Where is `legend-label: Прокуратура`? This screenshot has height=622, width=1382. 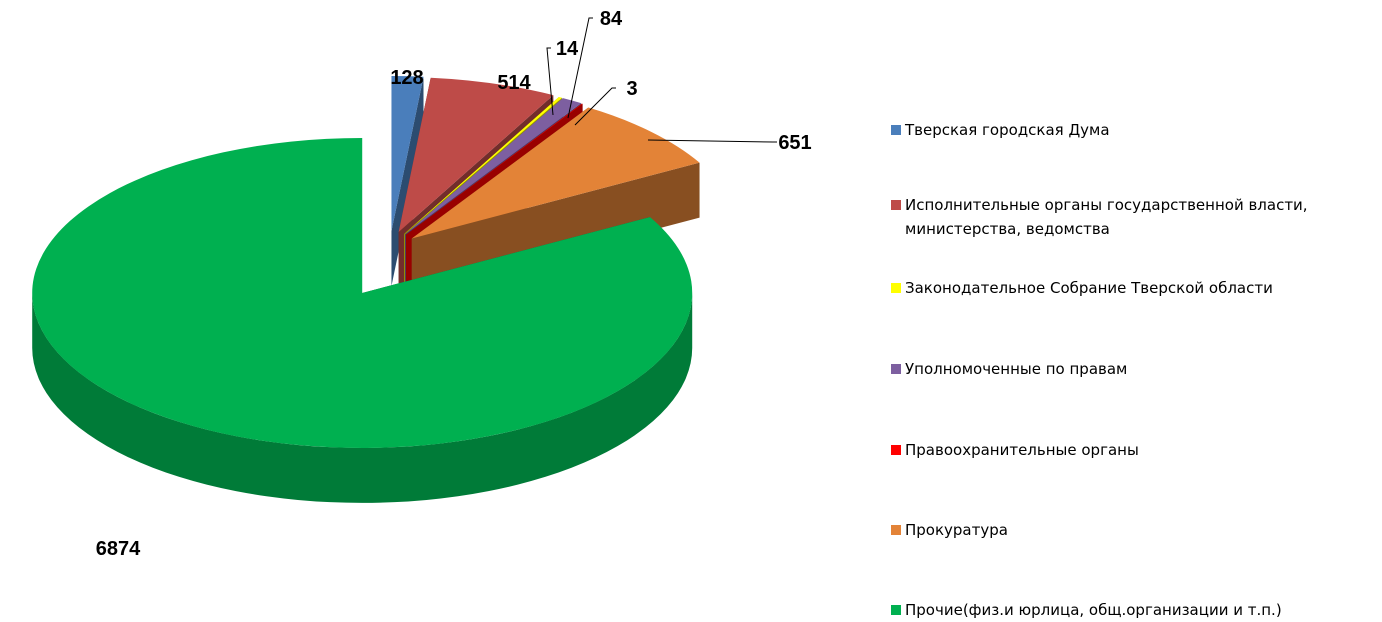 legend-label: Прокуратура is located at coordinates (956, 530).